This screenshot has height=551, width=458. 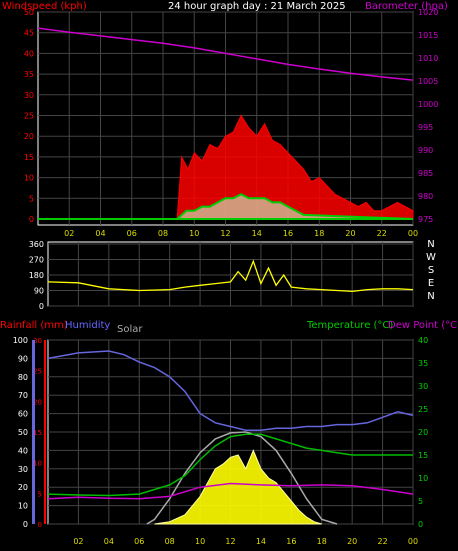 What do you see at coordinates (29, 53) in the screenshot?
I see `windspeed-tick-label: 40` at bounding box center [29, 53].